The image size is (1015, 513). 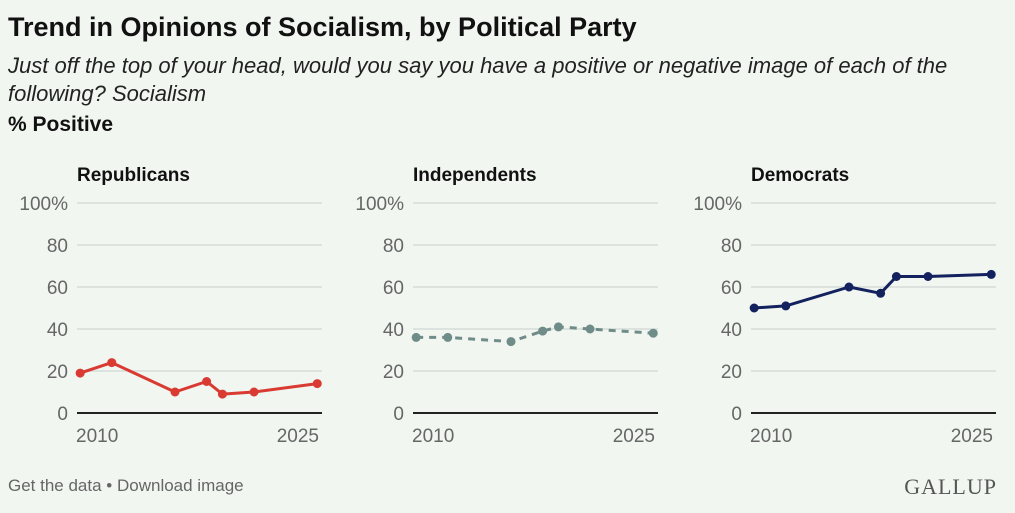 I want to click on get-data-link: Get the data, so click(x=55, y=485).